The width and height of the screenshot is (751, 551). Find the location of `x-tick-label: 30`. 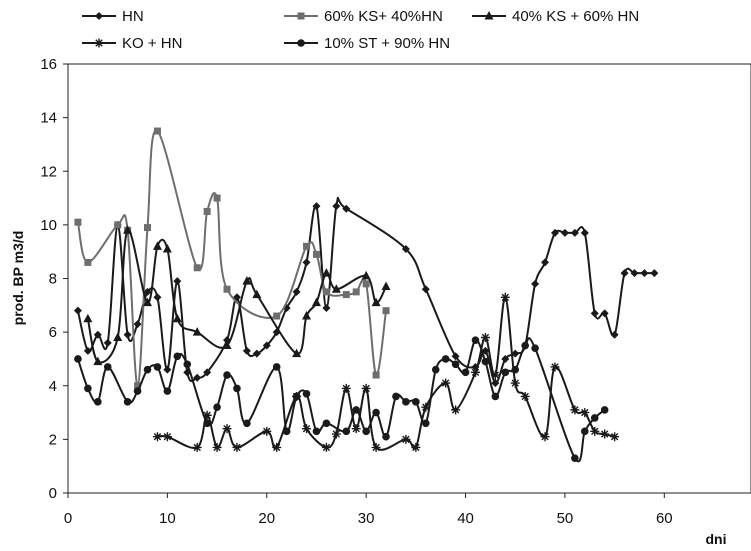

x-tick-label: 30 is located at coordinates (366, 518).